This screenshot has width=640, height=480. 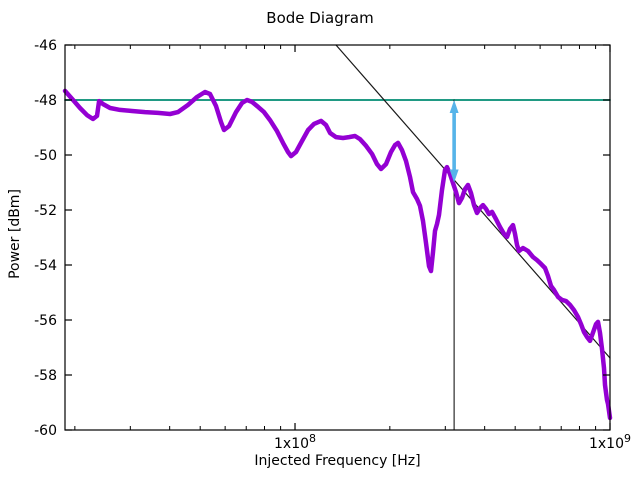 What do you see at coordinates (320, 18) in the screenshot?
I see `chart-title: Bode Diagram` at bounding box center [320, 18].